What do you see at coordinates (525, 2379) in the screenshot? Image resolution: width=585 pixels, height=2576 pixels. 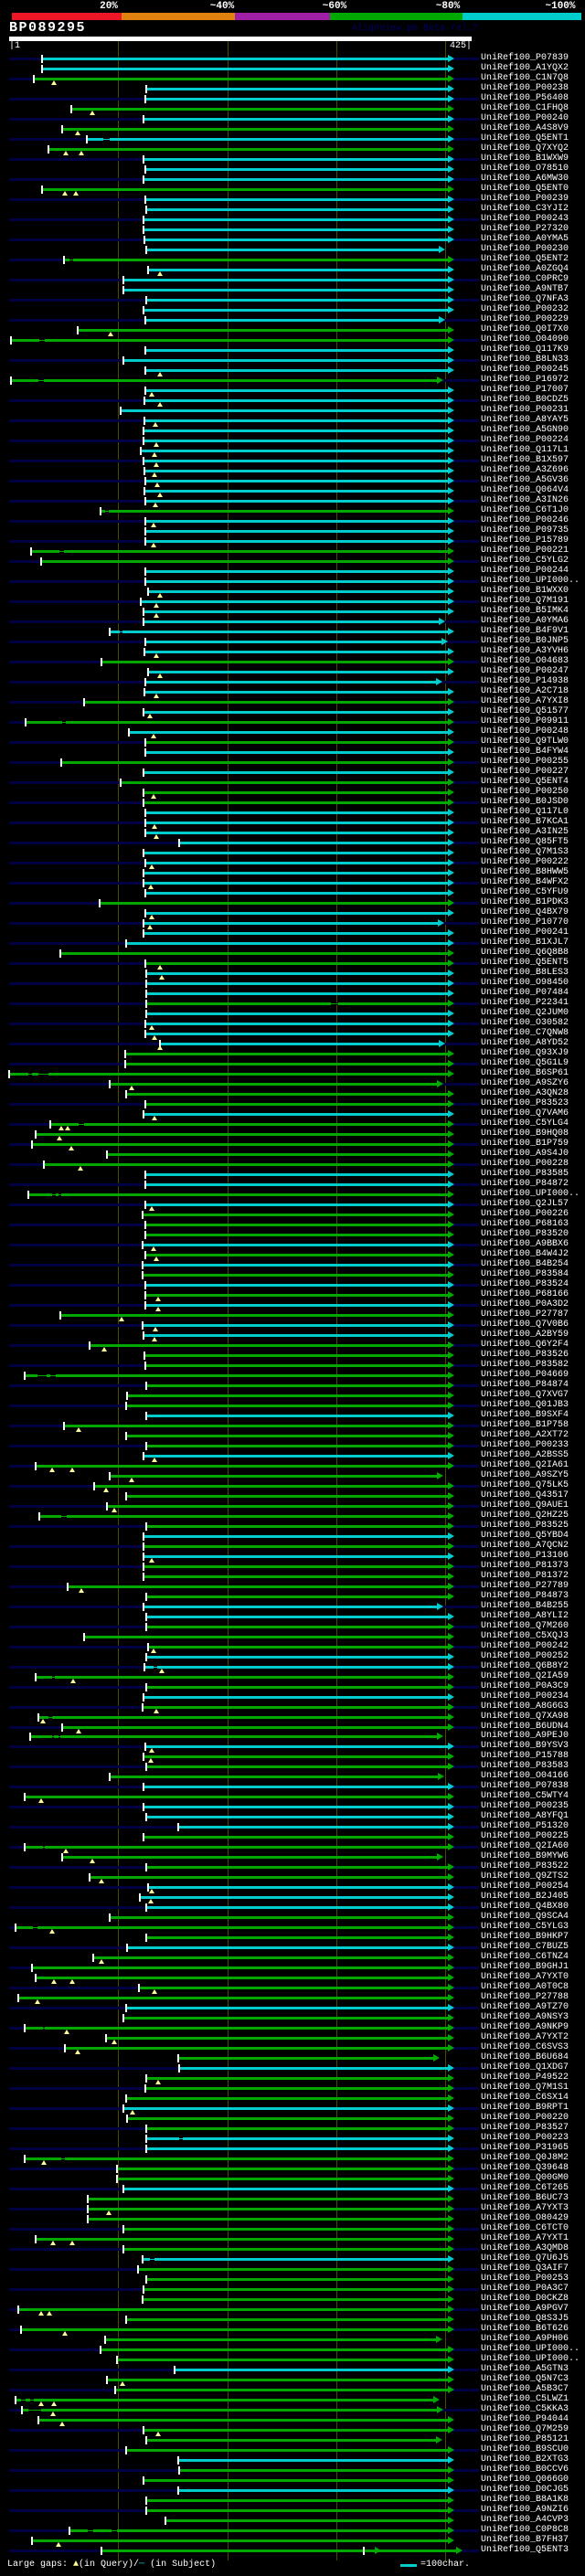 I see `hit-label: UniRef100_Q5N7C3` at bounding box center [525, 2379].